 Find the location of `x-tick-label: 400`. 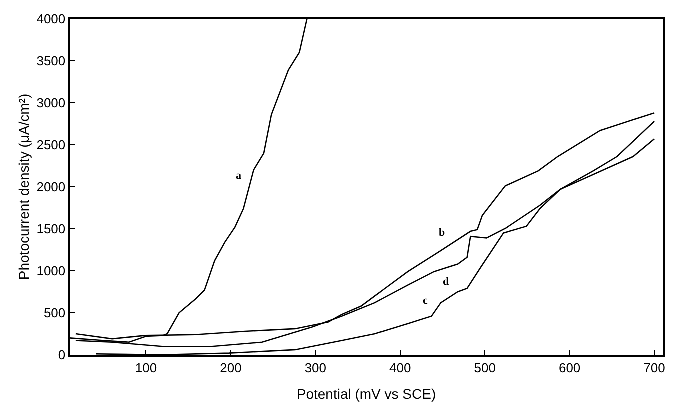

x-tick-label: 400 is located at coordinates (401, 368).